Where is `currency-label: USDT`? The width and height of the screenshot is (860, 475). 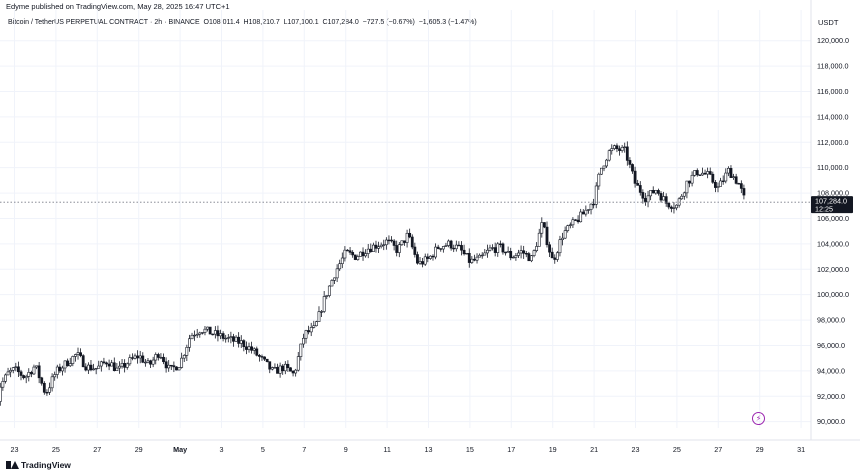 currency-label: USDT is located at coordinates (828, 22).